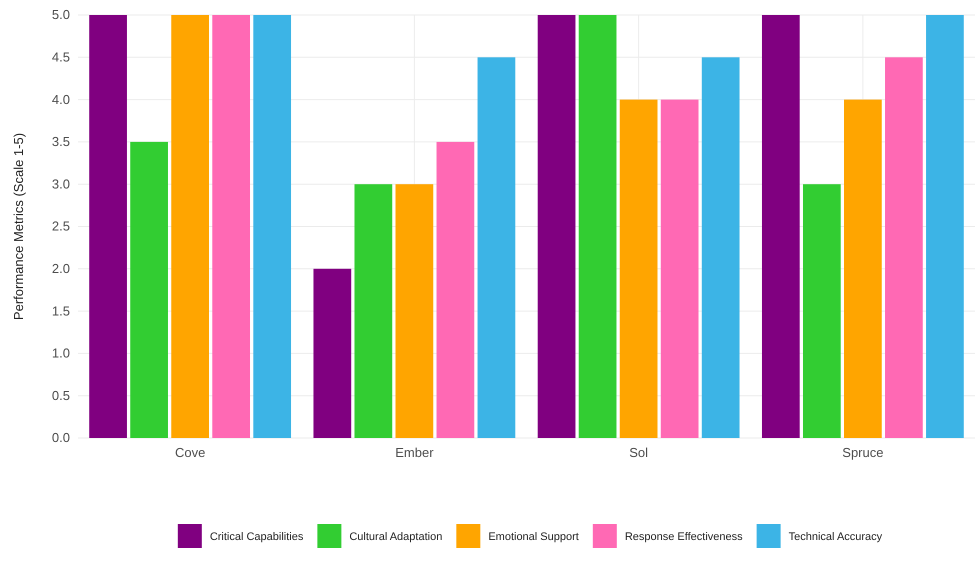 This screenshot has height=569, width=980. I want to click on x-tick-label: Ember, so click(414, 452).